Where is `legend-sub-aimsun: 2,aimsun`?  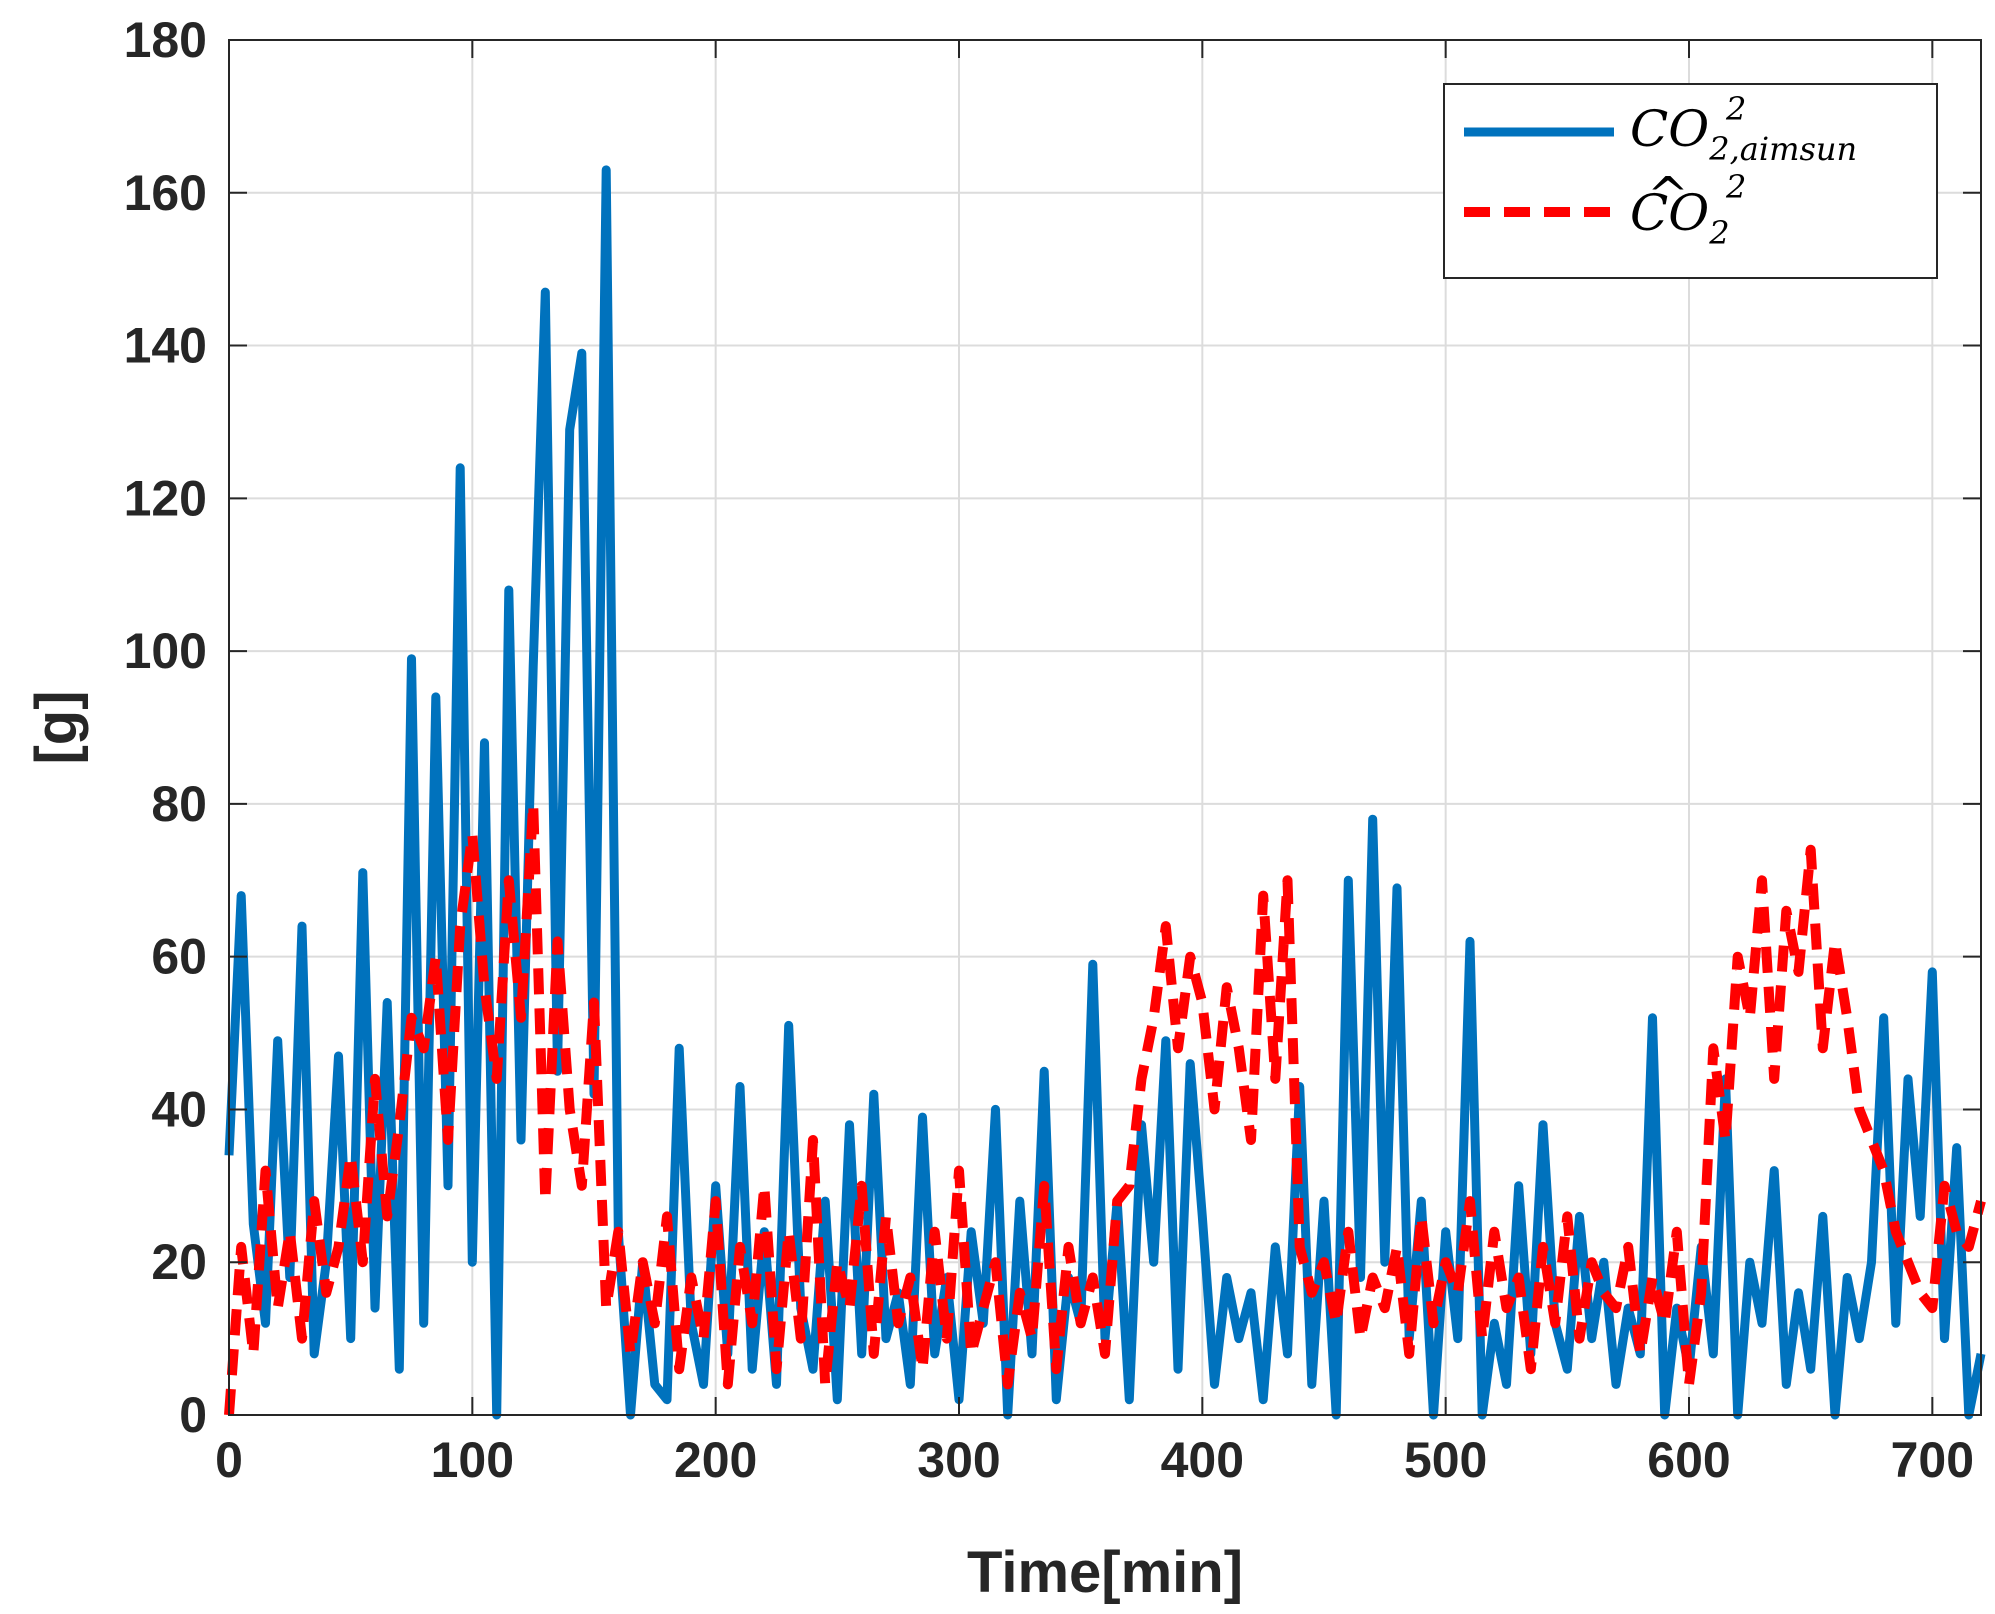 legend-sub-aimsun: 2,aimsun is located at coordinates (1782, 149).